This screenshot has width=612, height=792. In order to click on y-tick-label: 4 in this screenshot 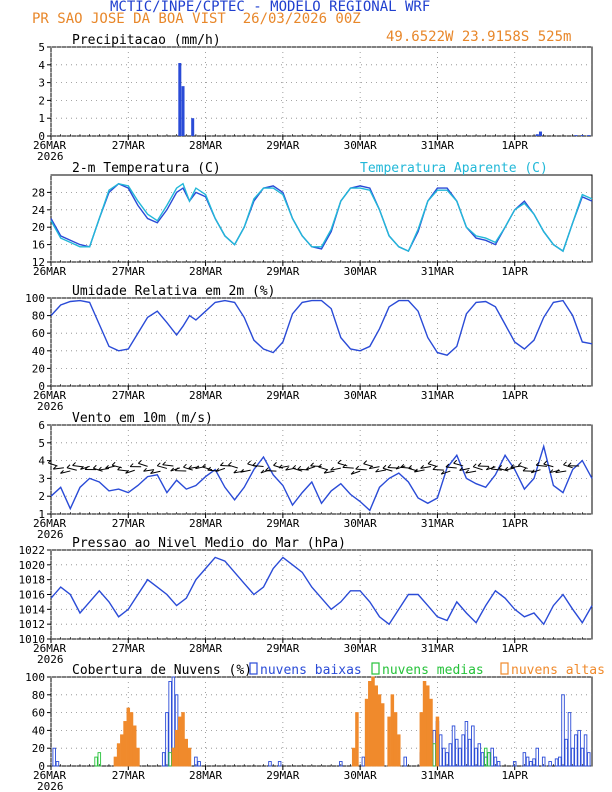, I will do `click(41, 461)`.